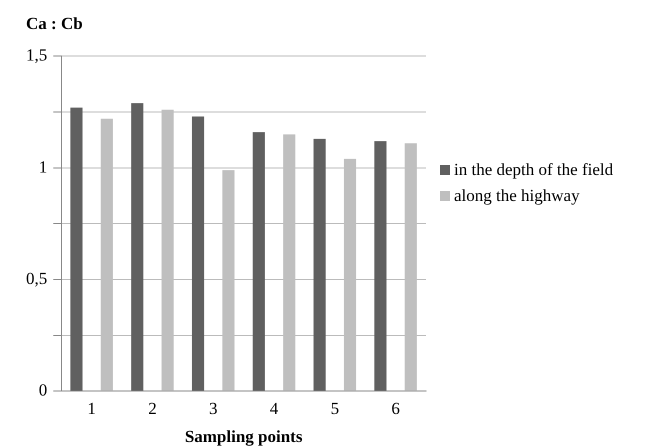 Image resolution: width=654 pixels, height=448 pixels. What do you see at coordinates (152, 408) in the screenshot?
I see `x-tick-label: 2` at bounding box center [152, 408].